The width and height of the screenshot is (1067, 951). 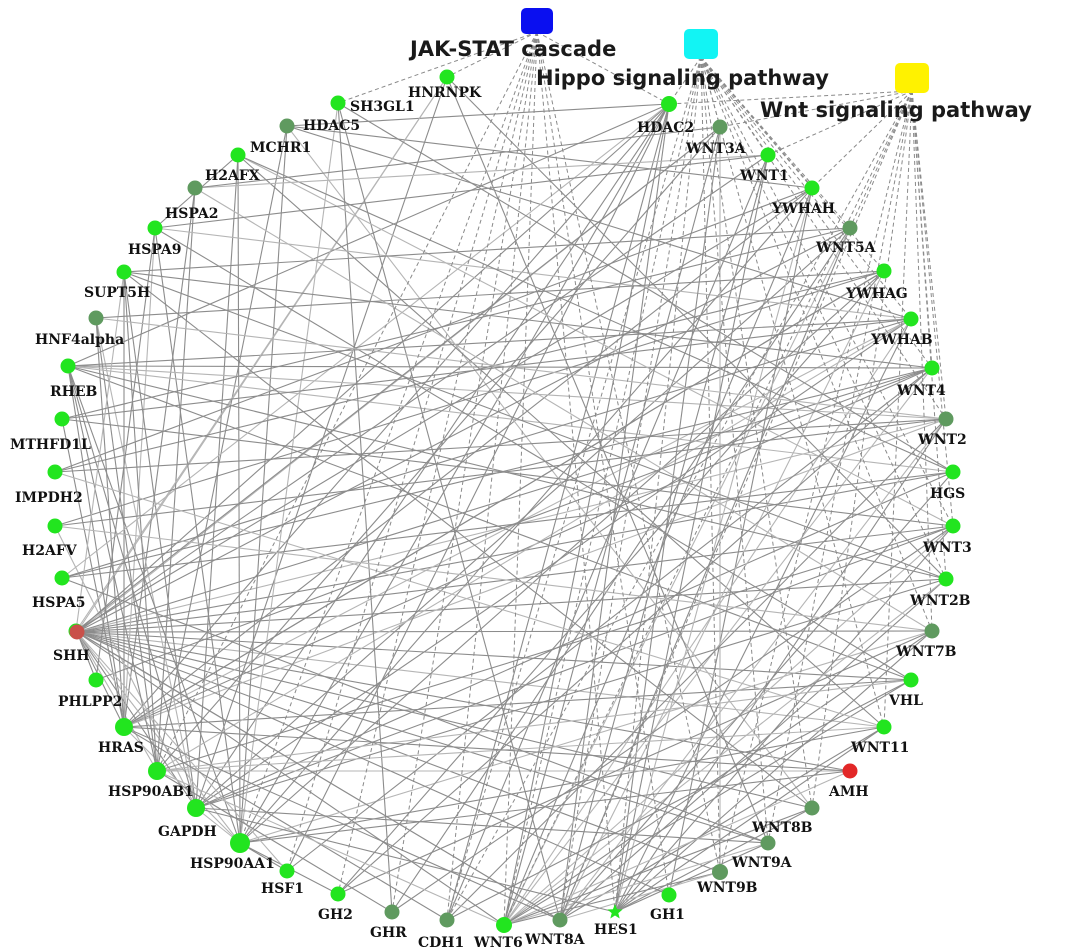 What do you see at coordinates (768, 843) in the screenshot?
I see `gene-node-wnt9a` at bounding box center [768, 843].